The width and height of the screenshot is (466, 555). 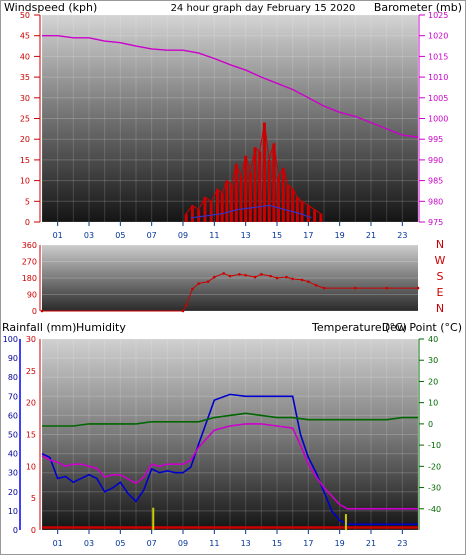 I want to click on windspeed-tick-label: 40, so click(x=25, y=56).